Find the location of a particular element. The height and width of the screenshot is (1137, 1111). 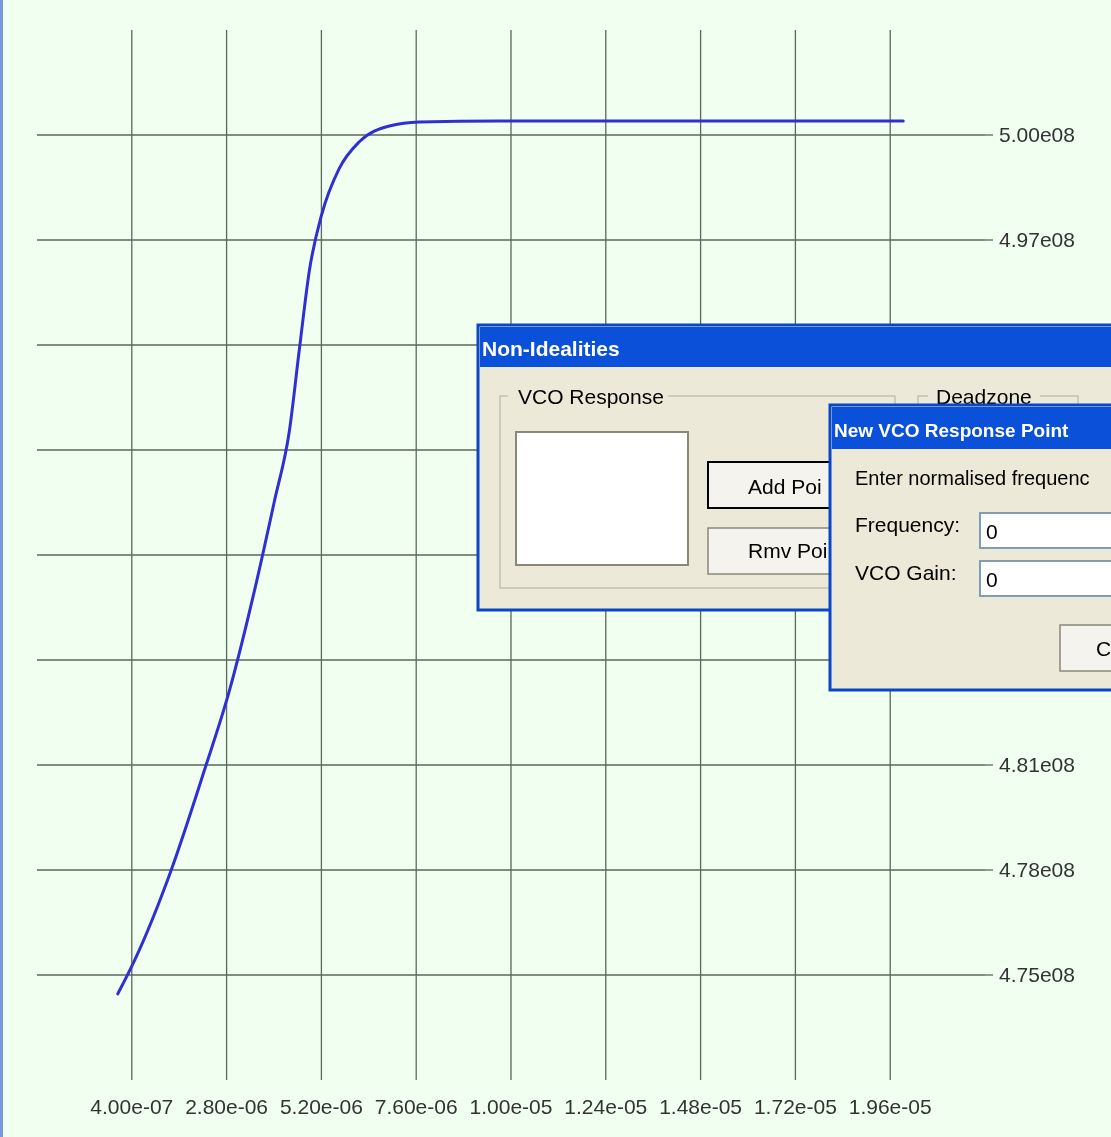

annotation: Deadzone is located at coordinates (984, 396).